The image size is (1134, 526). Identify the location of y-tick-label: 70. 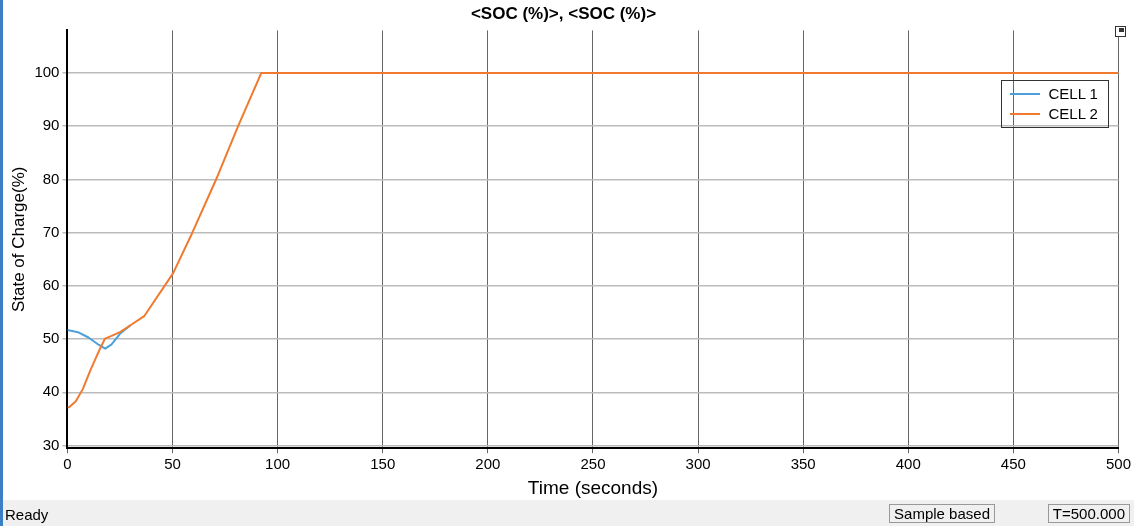
(51, 231).